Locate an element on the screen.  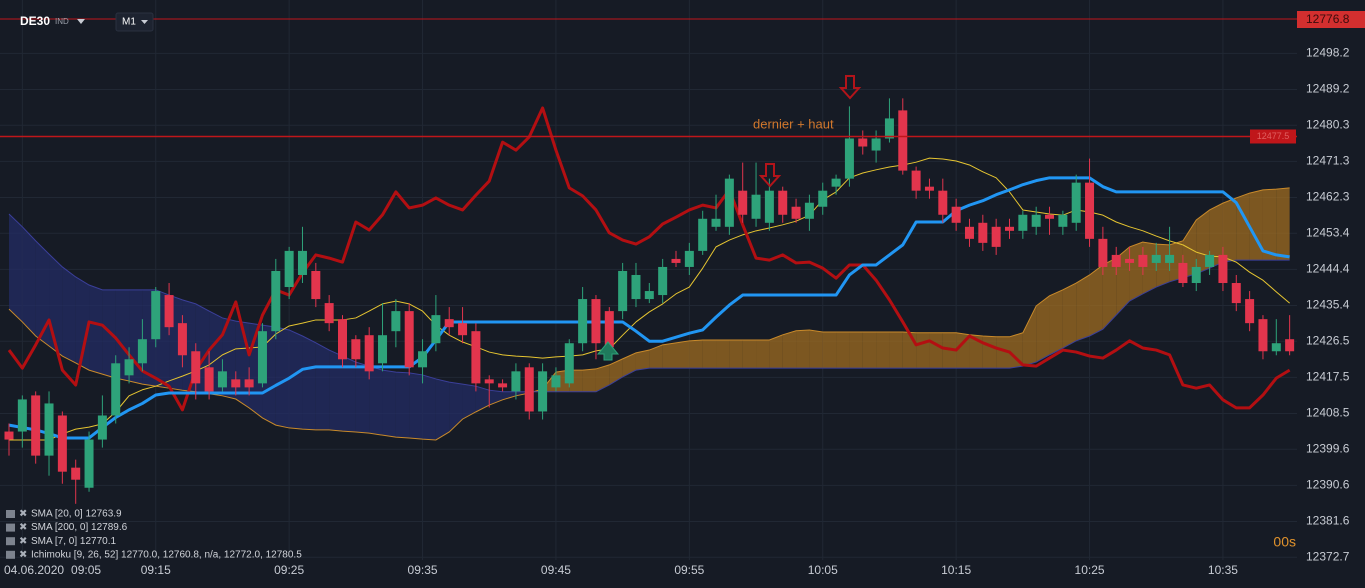
timeframe: M1 is located at coordinates (129, 22).